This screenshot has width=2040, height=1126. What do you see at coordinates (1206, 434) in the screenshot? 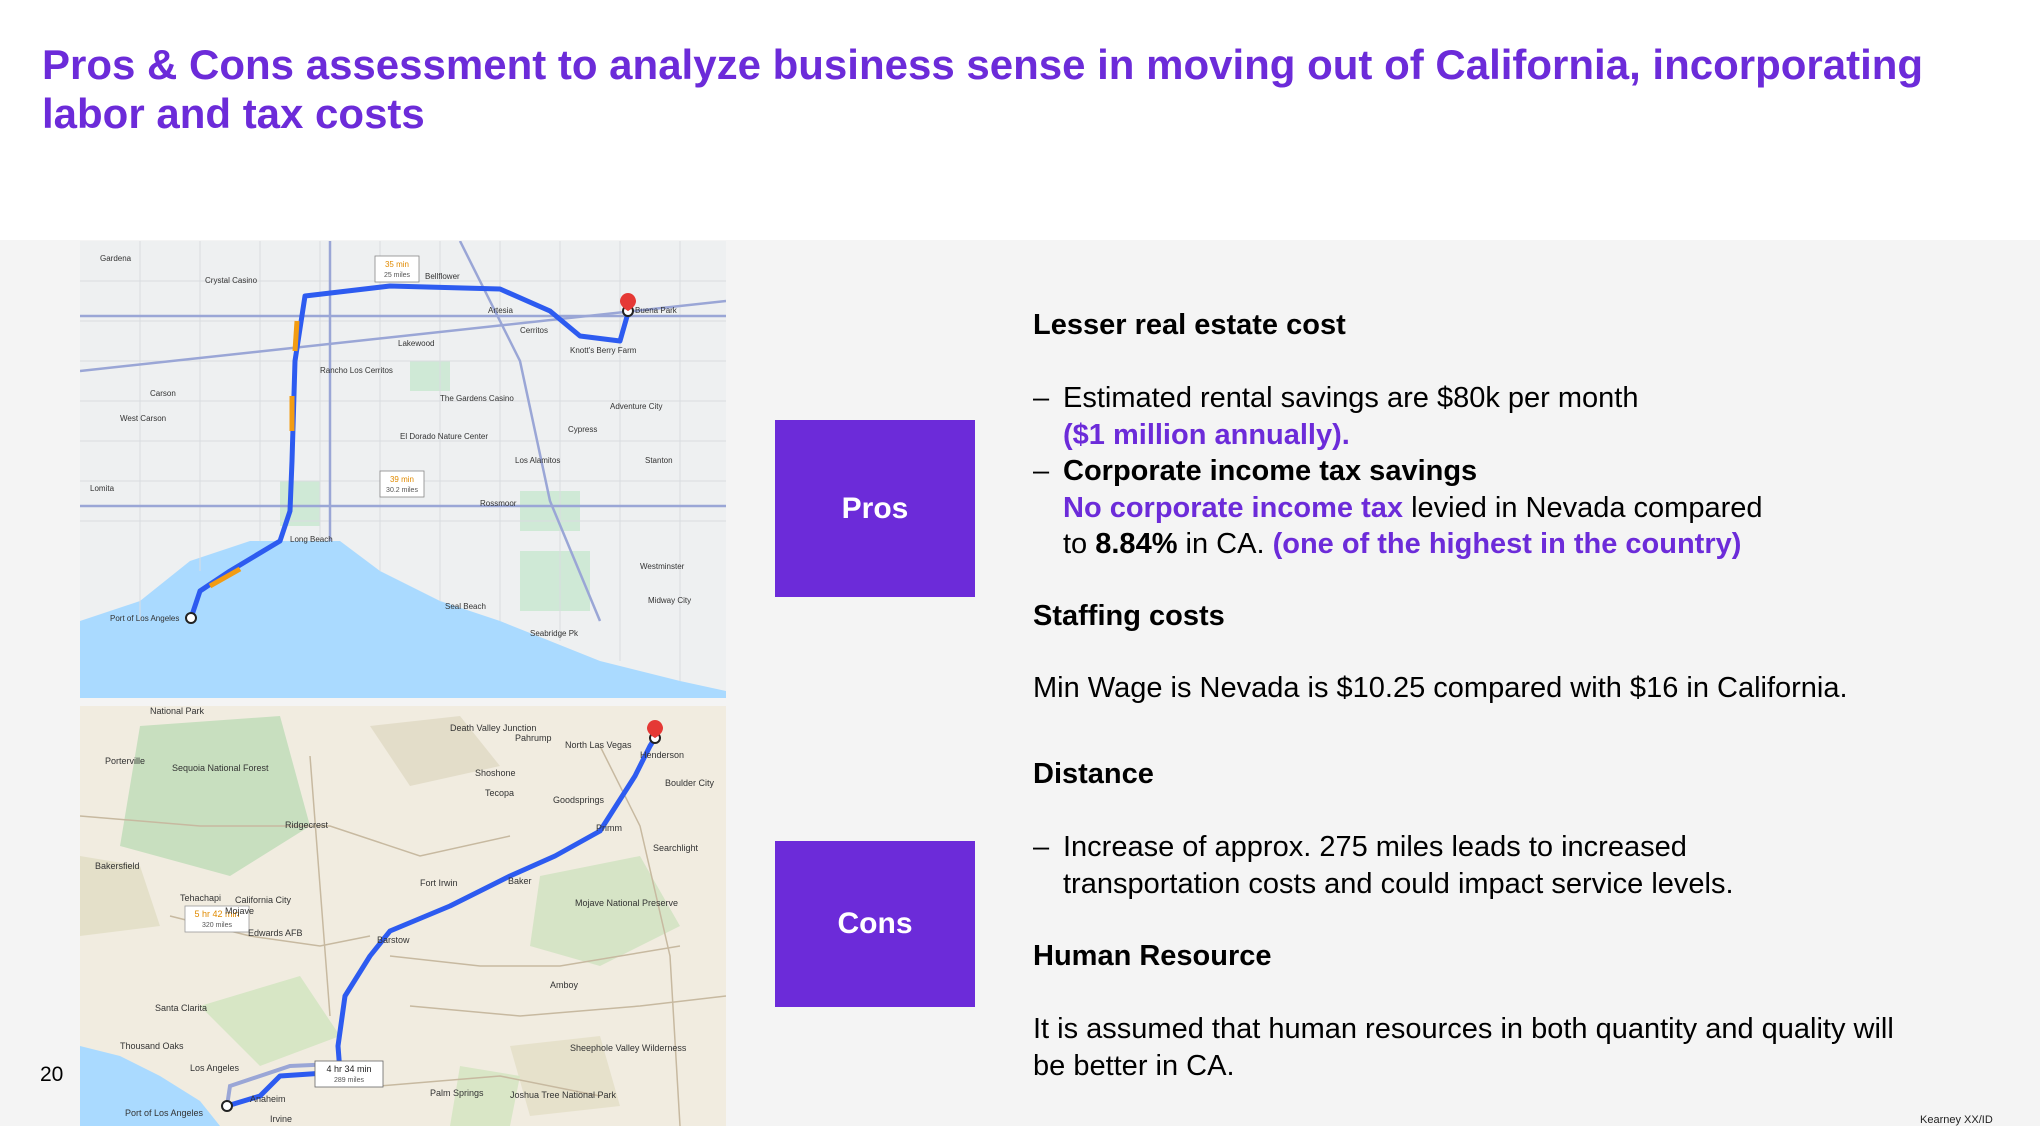
I see `bullet-highlight: ($1 million annually).` at bounding box center [1206, 434].